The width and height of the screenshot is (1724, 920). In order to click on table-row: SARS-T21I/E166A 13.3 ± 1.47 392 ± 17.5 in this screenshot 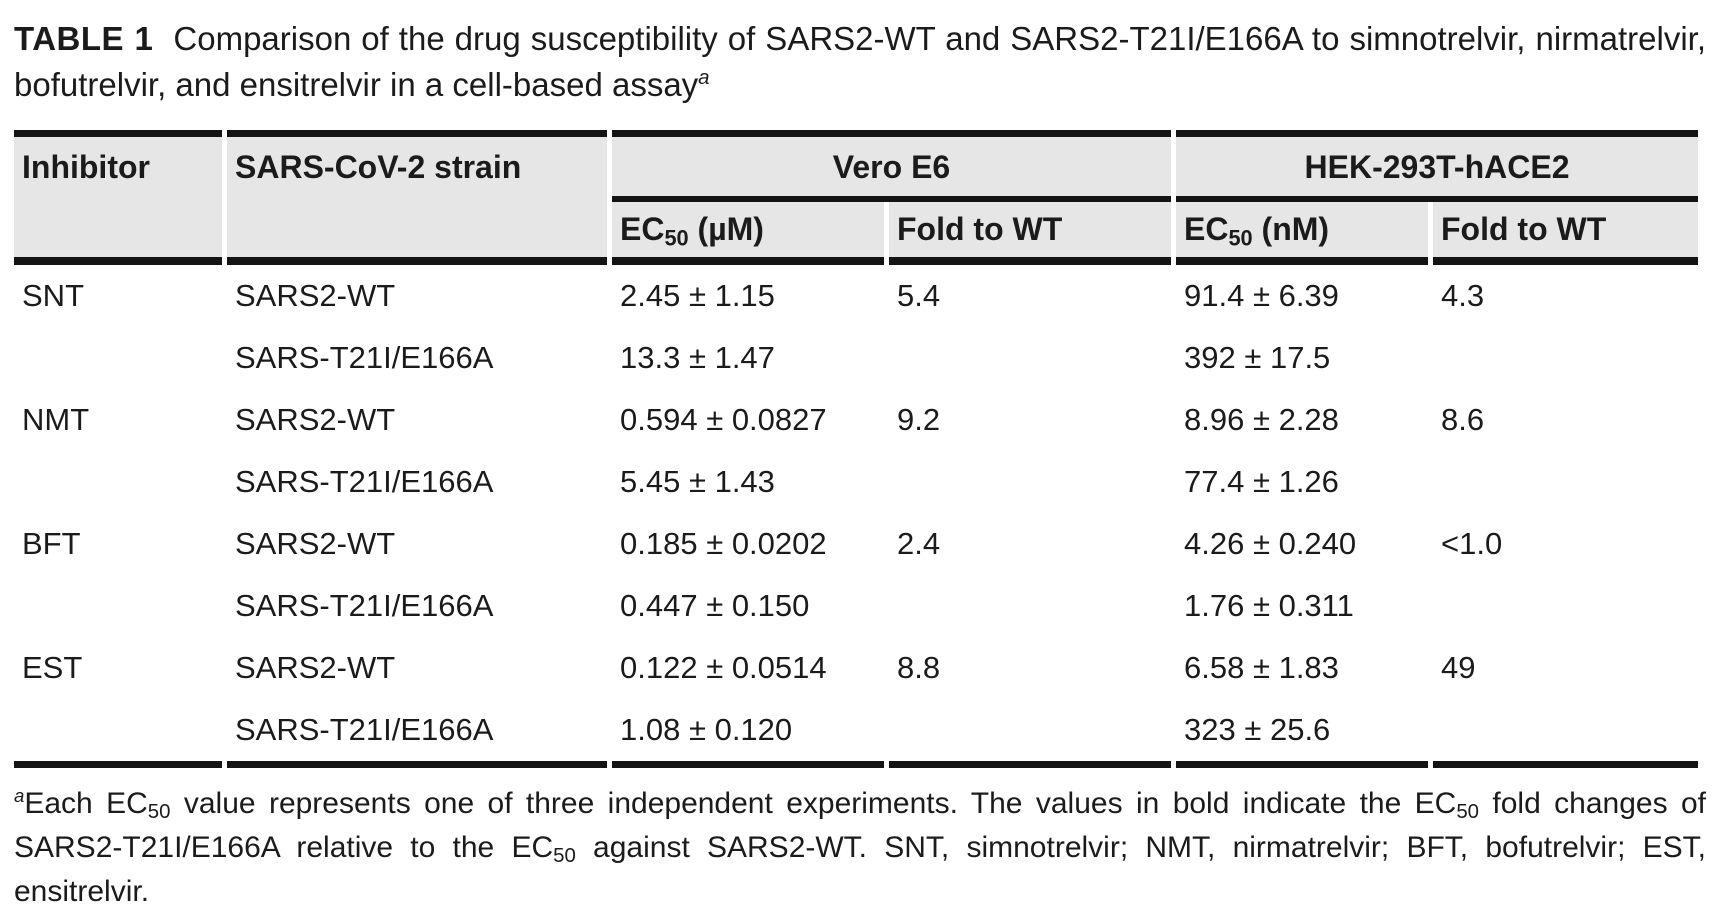, I will do `click(856, 358)`.